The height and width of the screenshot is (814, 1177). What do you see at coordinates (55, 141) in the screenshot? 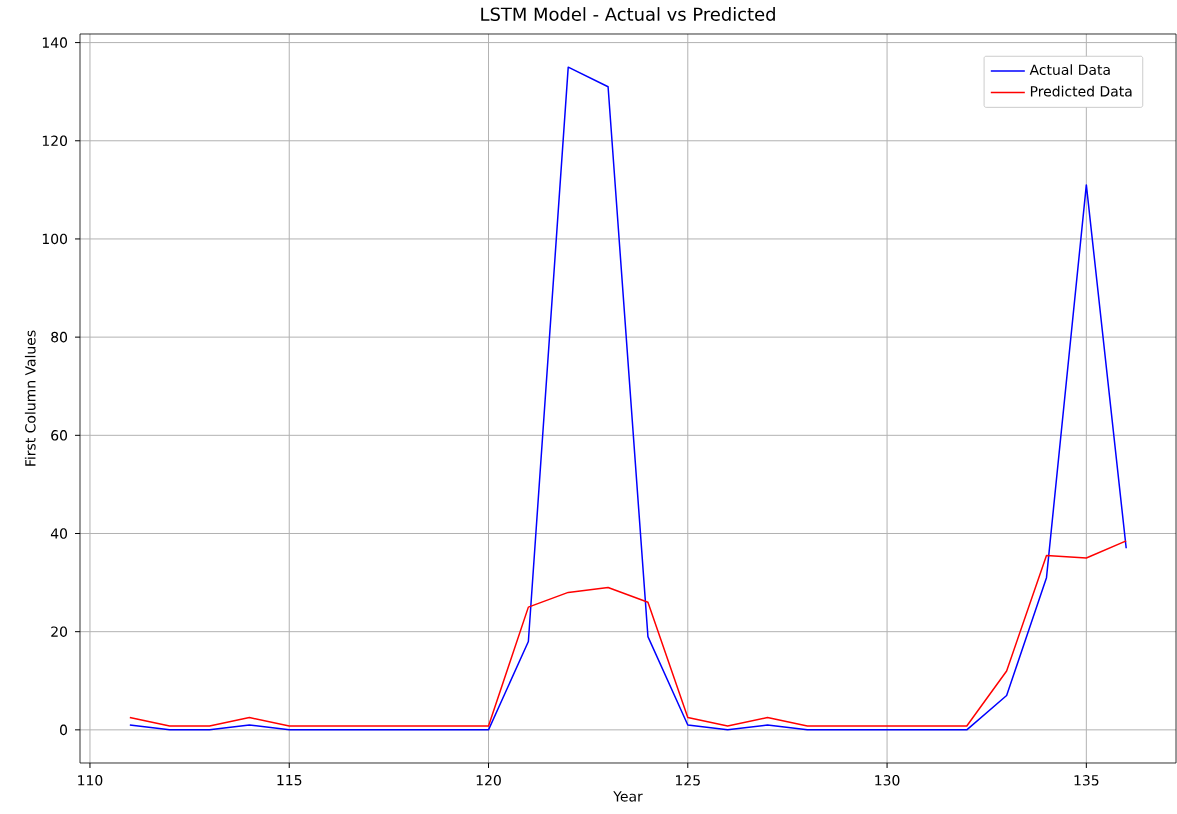
I see `y-tick-label: 120` at bounding box center [55, 141].